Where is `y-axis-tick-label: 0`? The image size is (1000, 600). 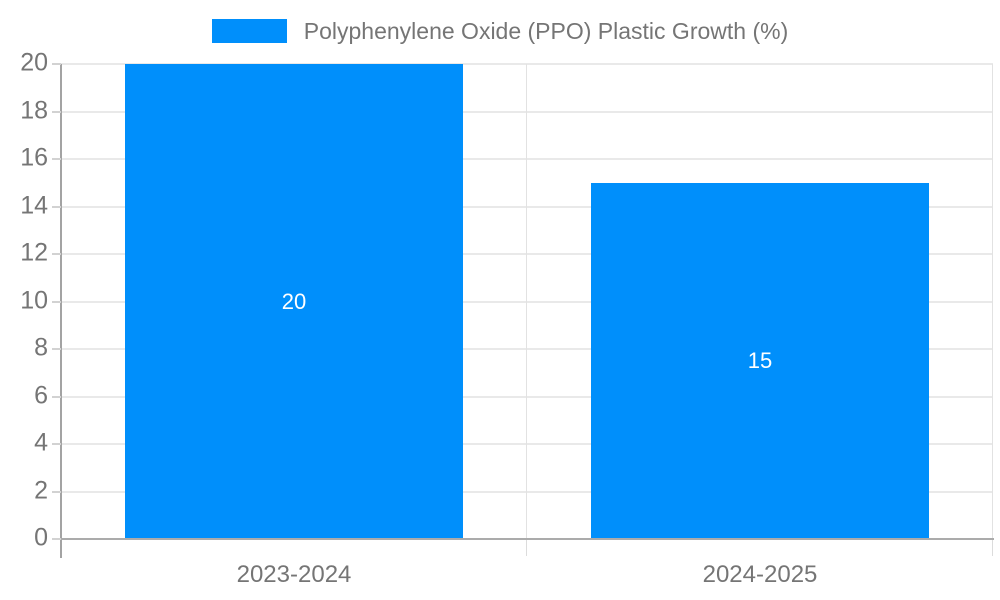 y-axis-tick-label: 0 is located at coordinates (41, 537).